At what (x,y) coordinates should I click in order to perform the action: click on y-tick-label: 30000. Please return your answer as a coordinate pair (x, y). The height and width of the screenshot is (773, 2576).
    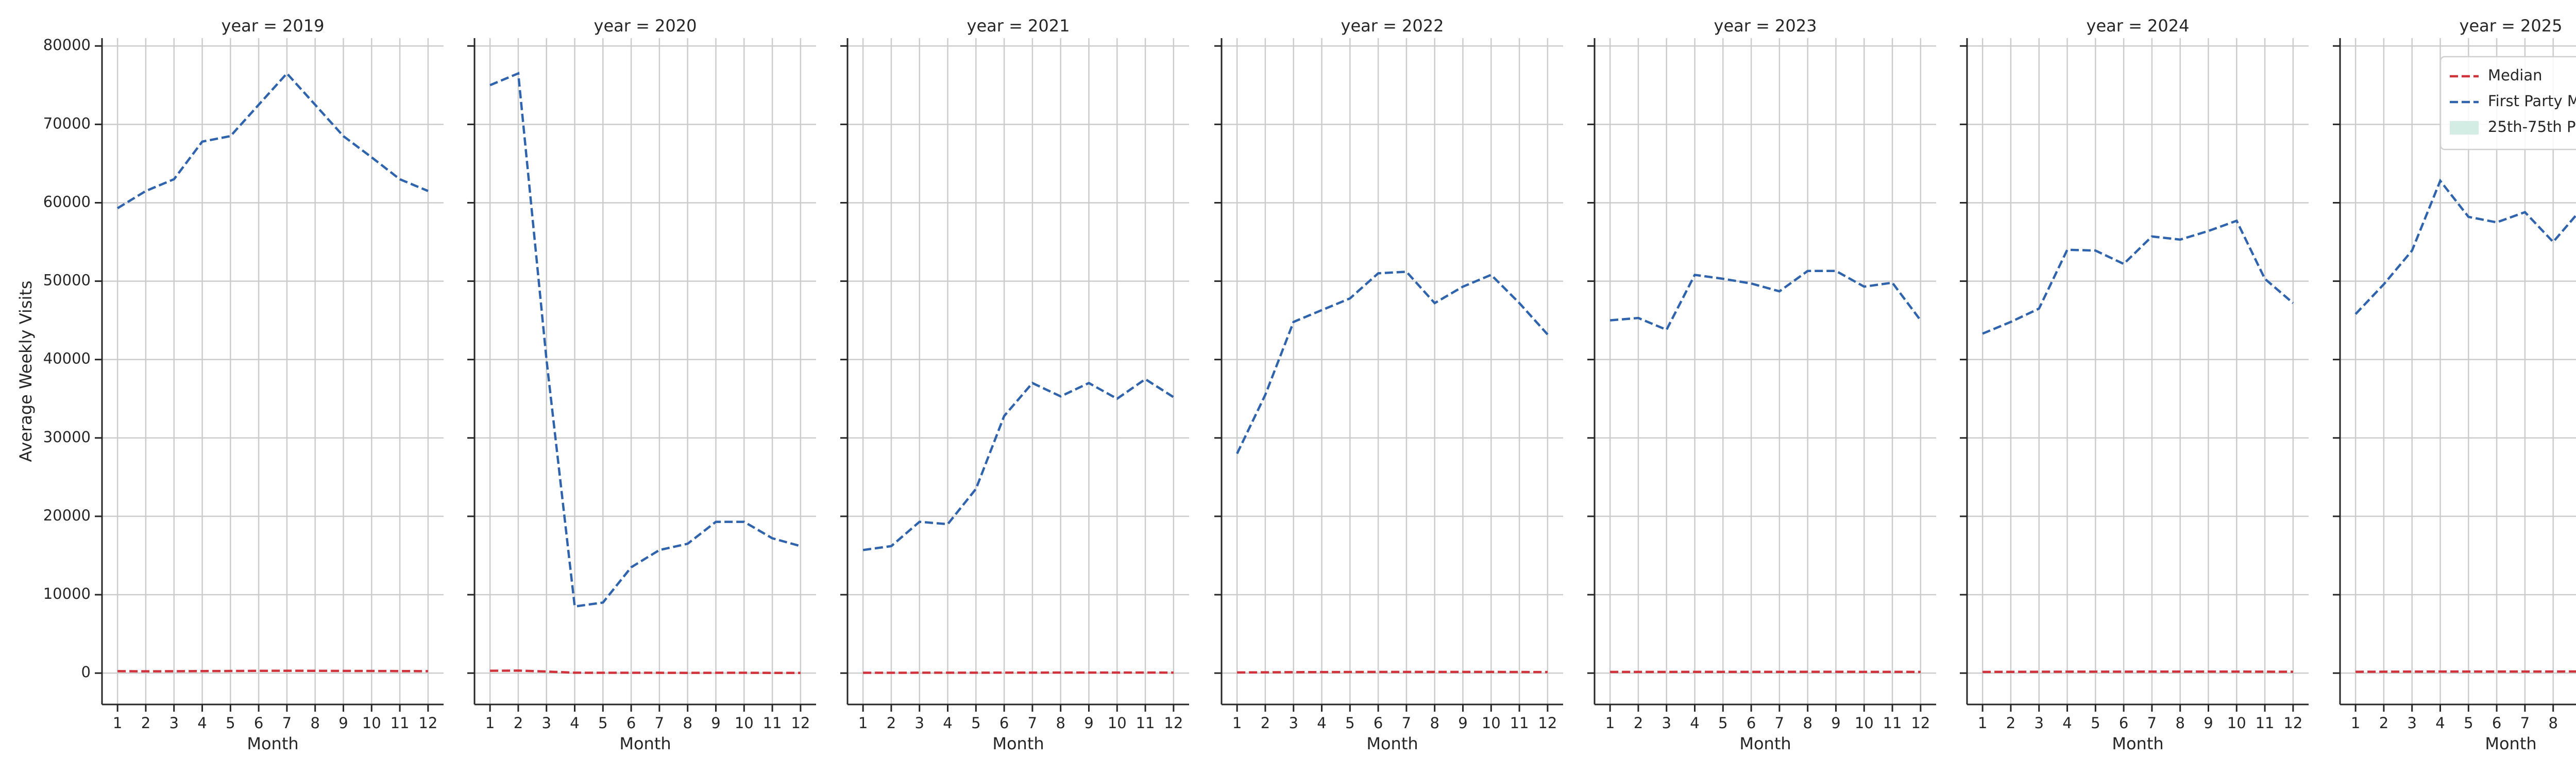
    Looking at the image, I should click on (67, 437).